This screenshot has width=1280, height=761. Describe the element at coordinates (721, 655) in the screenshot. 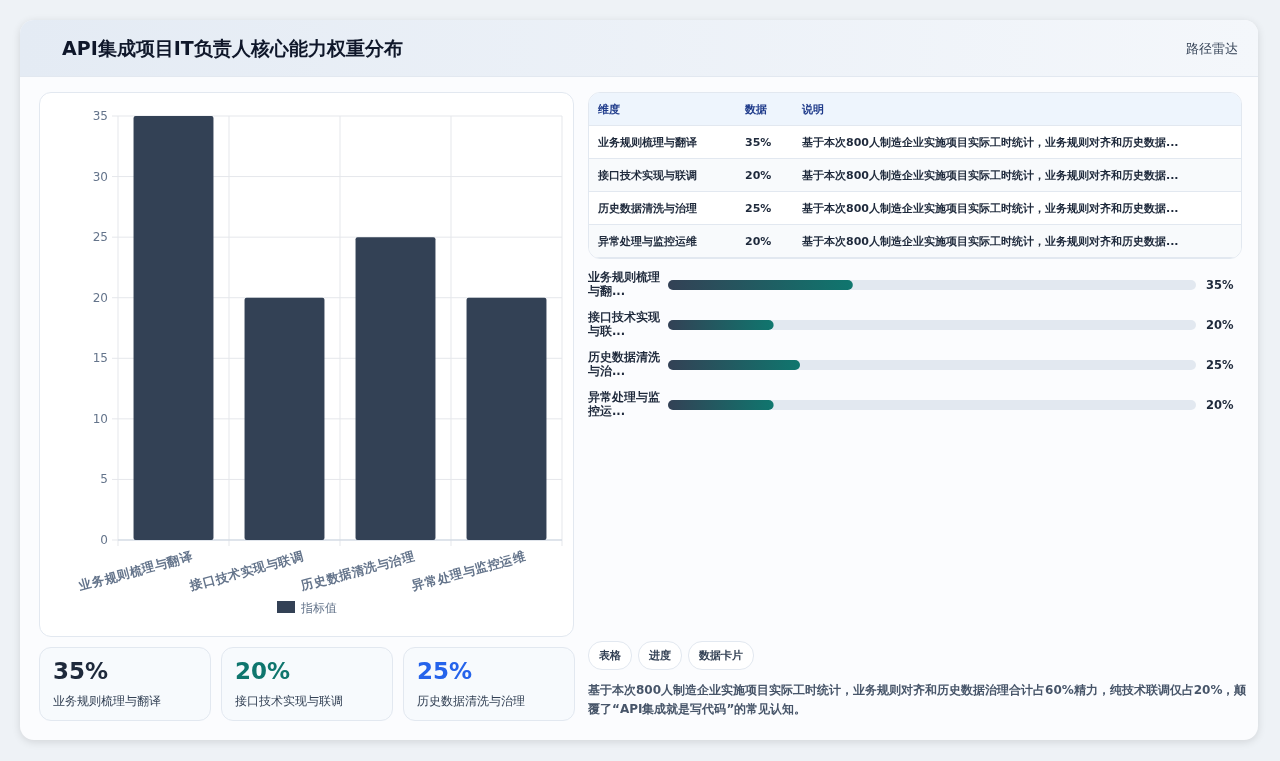

I see `text: 数据卡片` at that location.